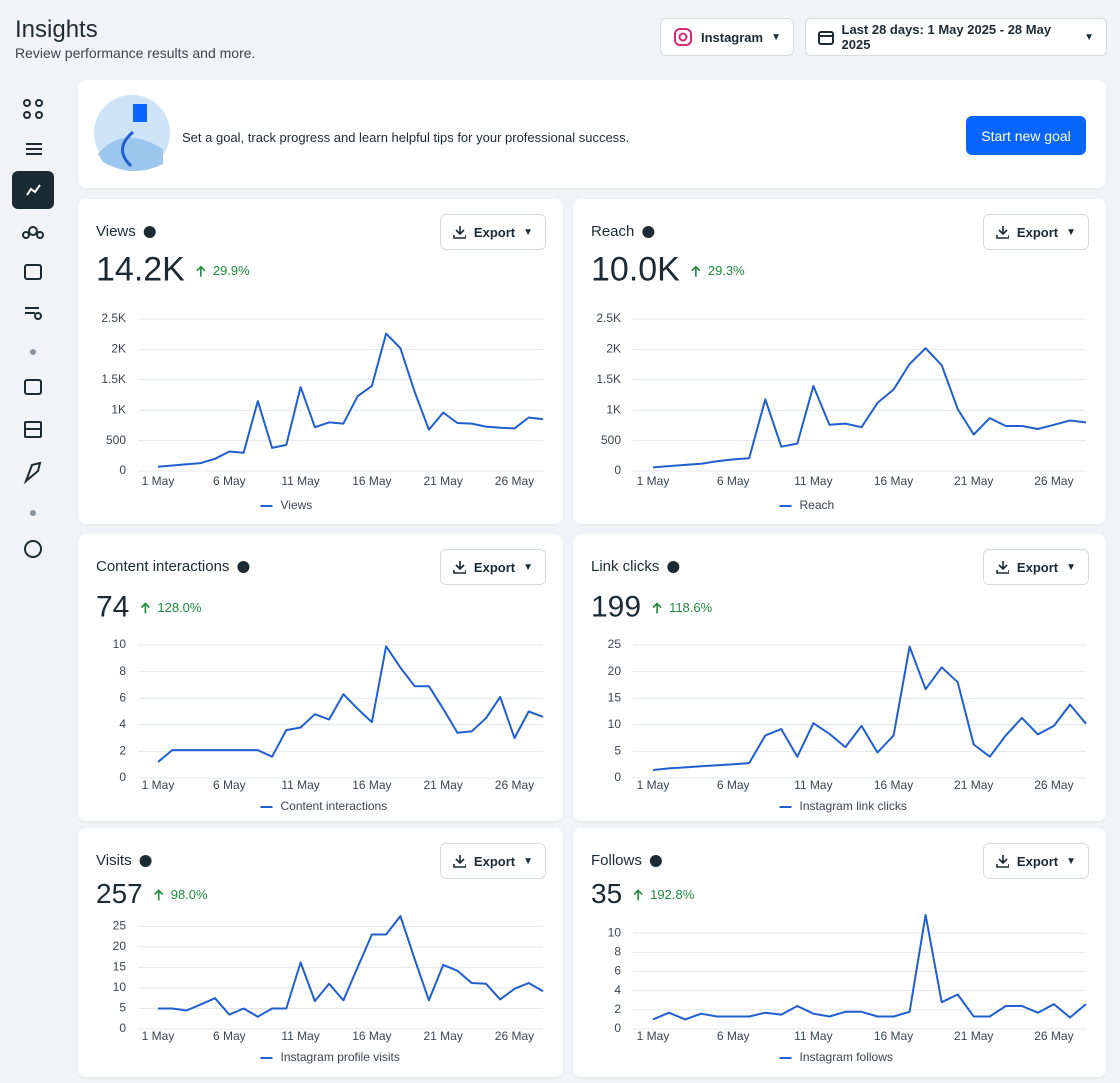 The height and width of the screenshot is (1083, 1120). Describe the element at coordinates (340, 1057) in the screenshot. I see `legend-label: Instagram profile visits` at that location.